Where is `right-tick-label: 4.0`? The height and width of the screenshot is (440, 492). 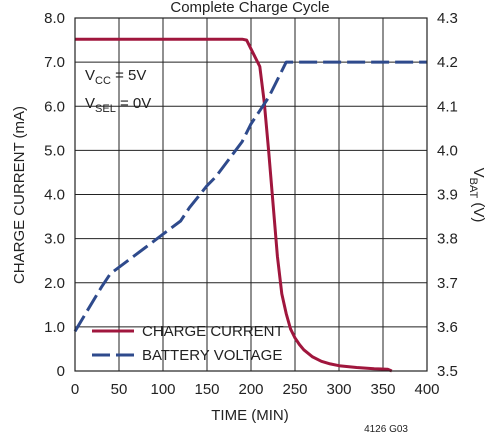 right-tick-label: 4.0 is located at coordinates (447, 150).